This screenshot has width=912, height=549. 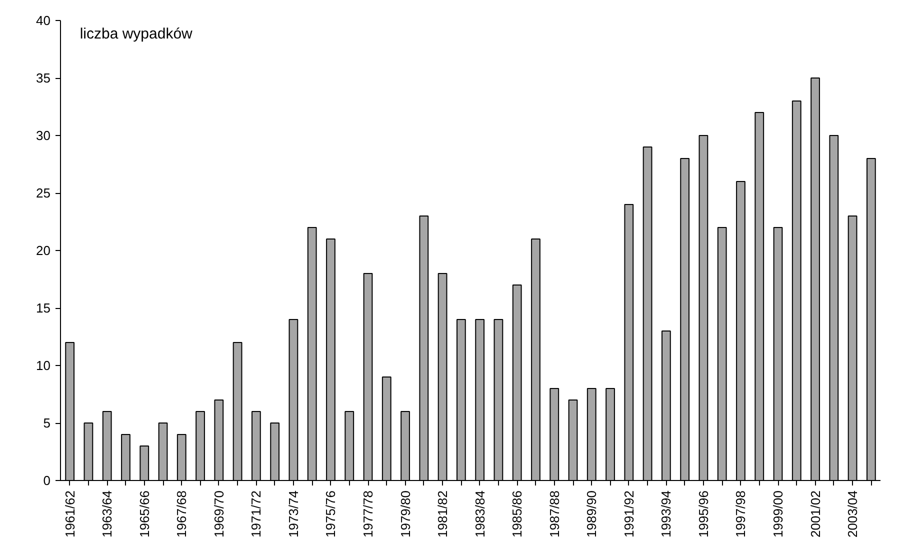 What do you see at coordinates (368, 514) in the screenshot?
I see `x-tick-label: 1977/78` at bounding box center [368, 514].